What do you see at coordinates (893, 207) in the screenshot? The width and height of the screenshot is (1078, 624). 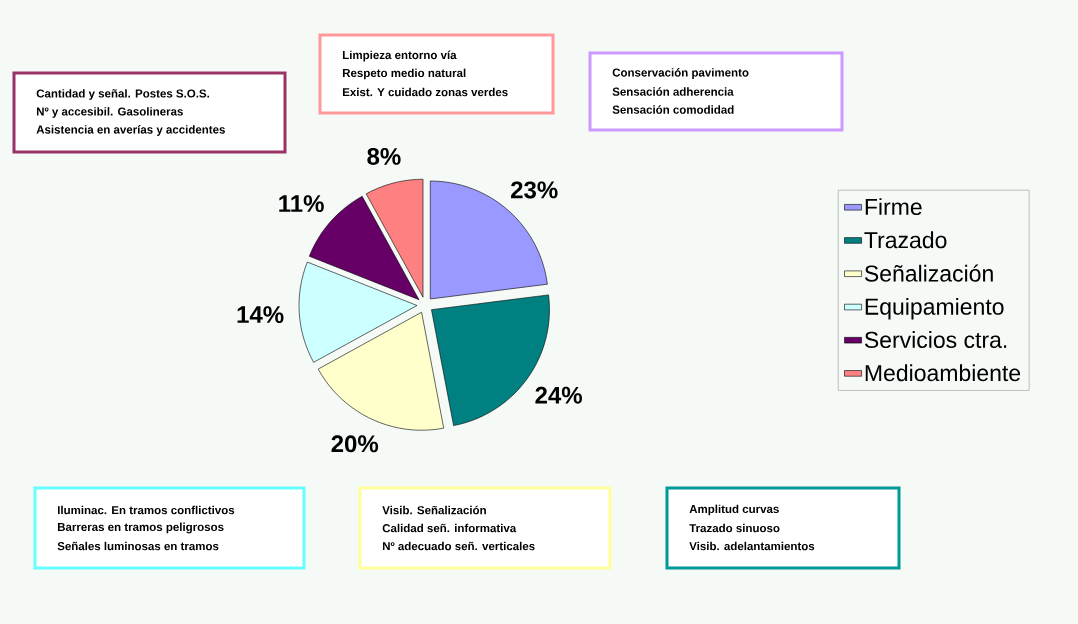 I see `legend-label: Firme` at bounding box center [893, 207].